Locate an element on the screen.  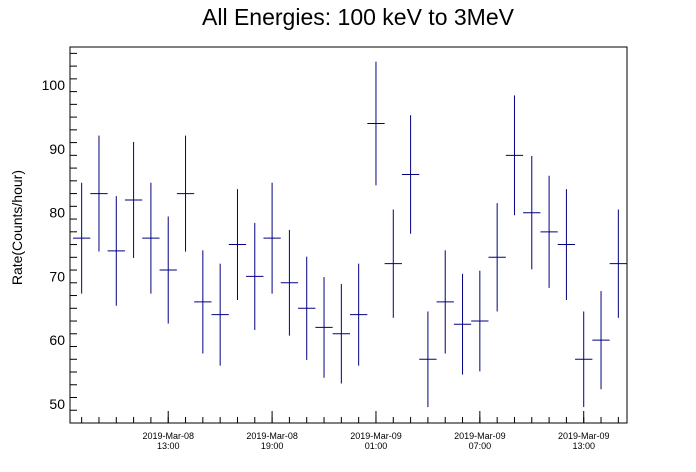
y-tick-label: 60 is located at coordinates (57, 340).